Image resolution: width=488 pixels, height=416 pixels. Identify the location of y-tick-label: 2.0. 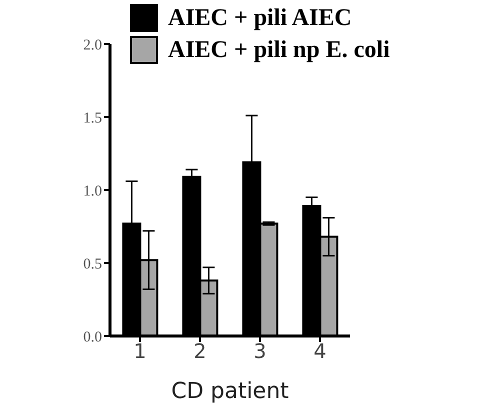
(92, 45).